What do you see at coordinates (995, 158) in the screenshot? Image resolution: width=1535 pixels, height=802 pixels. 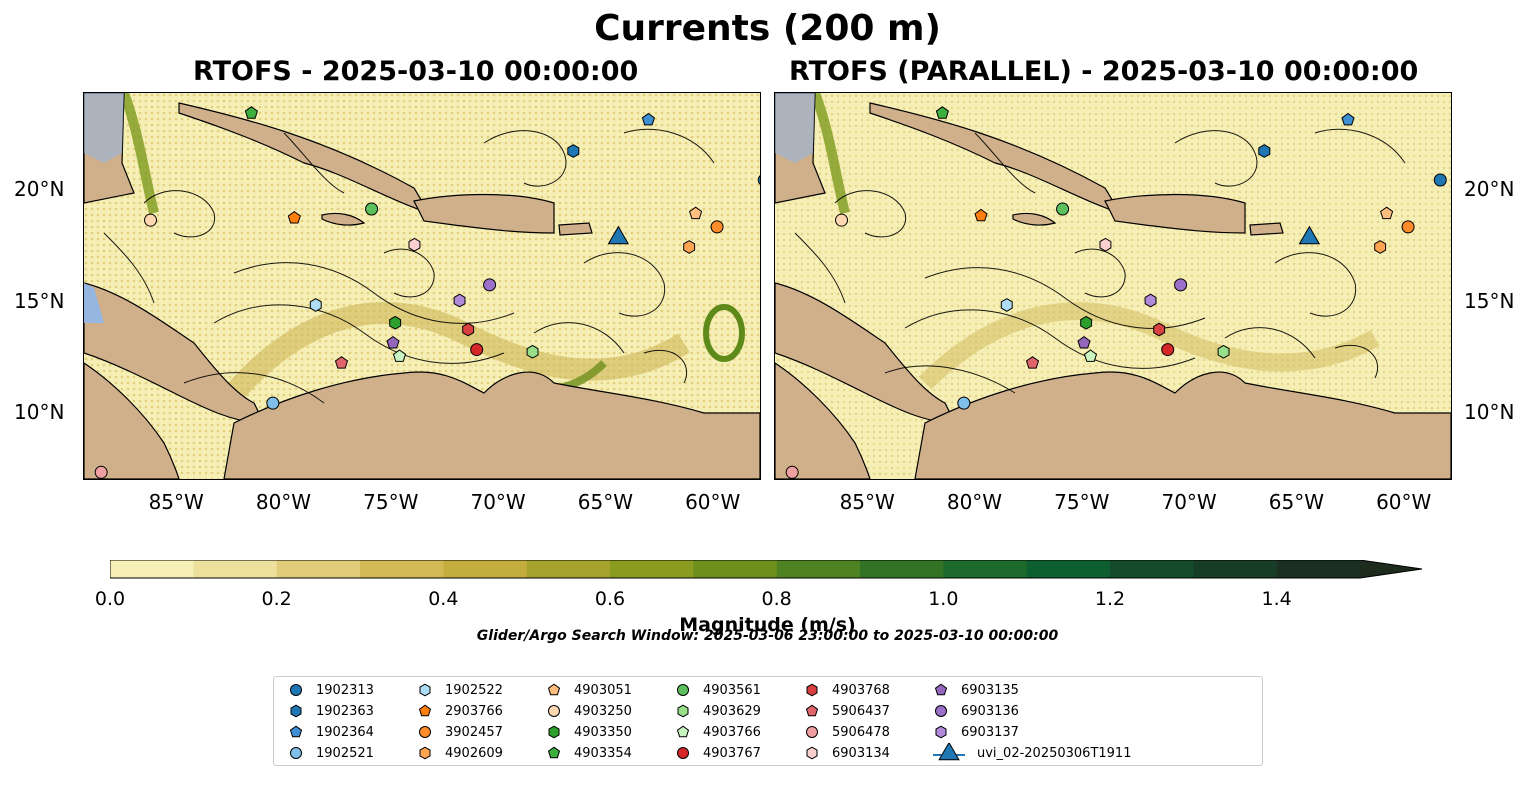 I see `land-cuba` at bounding box center [995, 158].